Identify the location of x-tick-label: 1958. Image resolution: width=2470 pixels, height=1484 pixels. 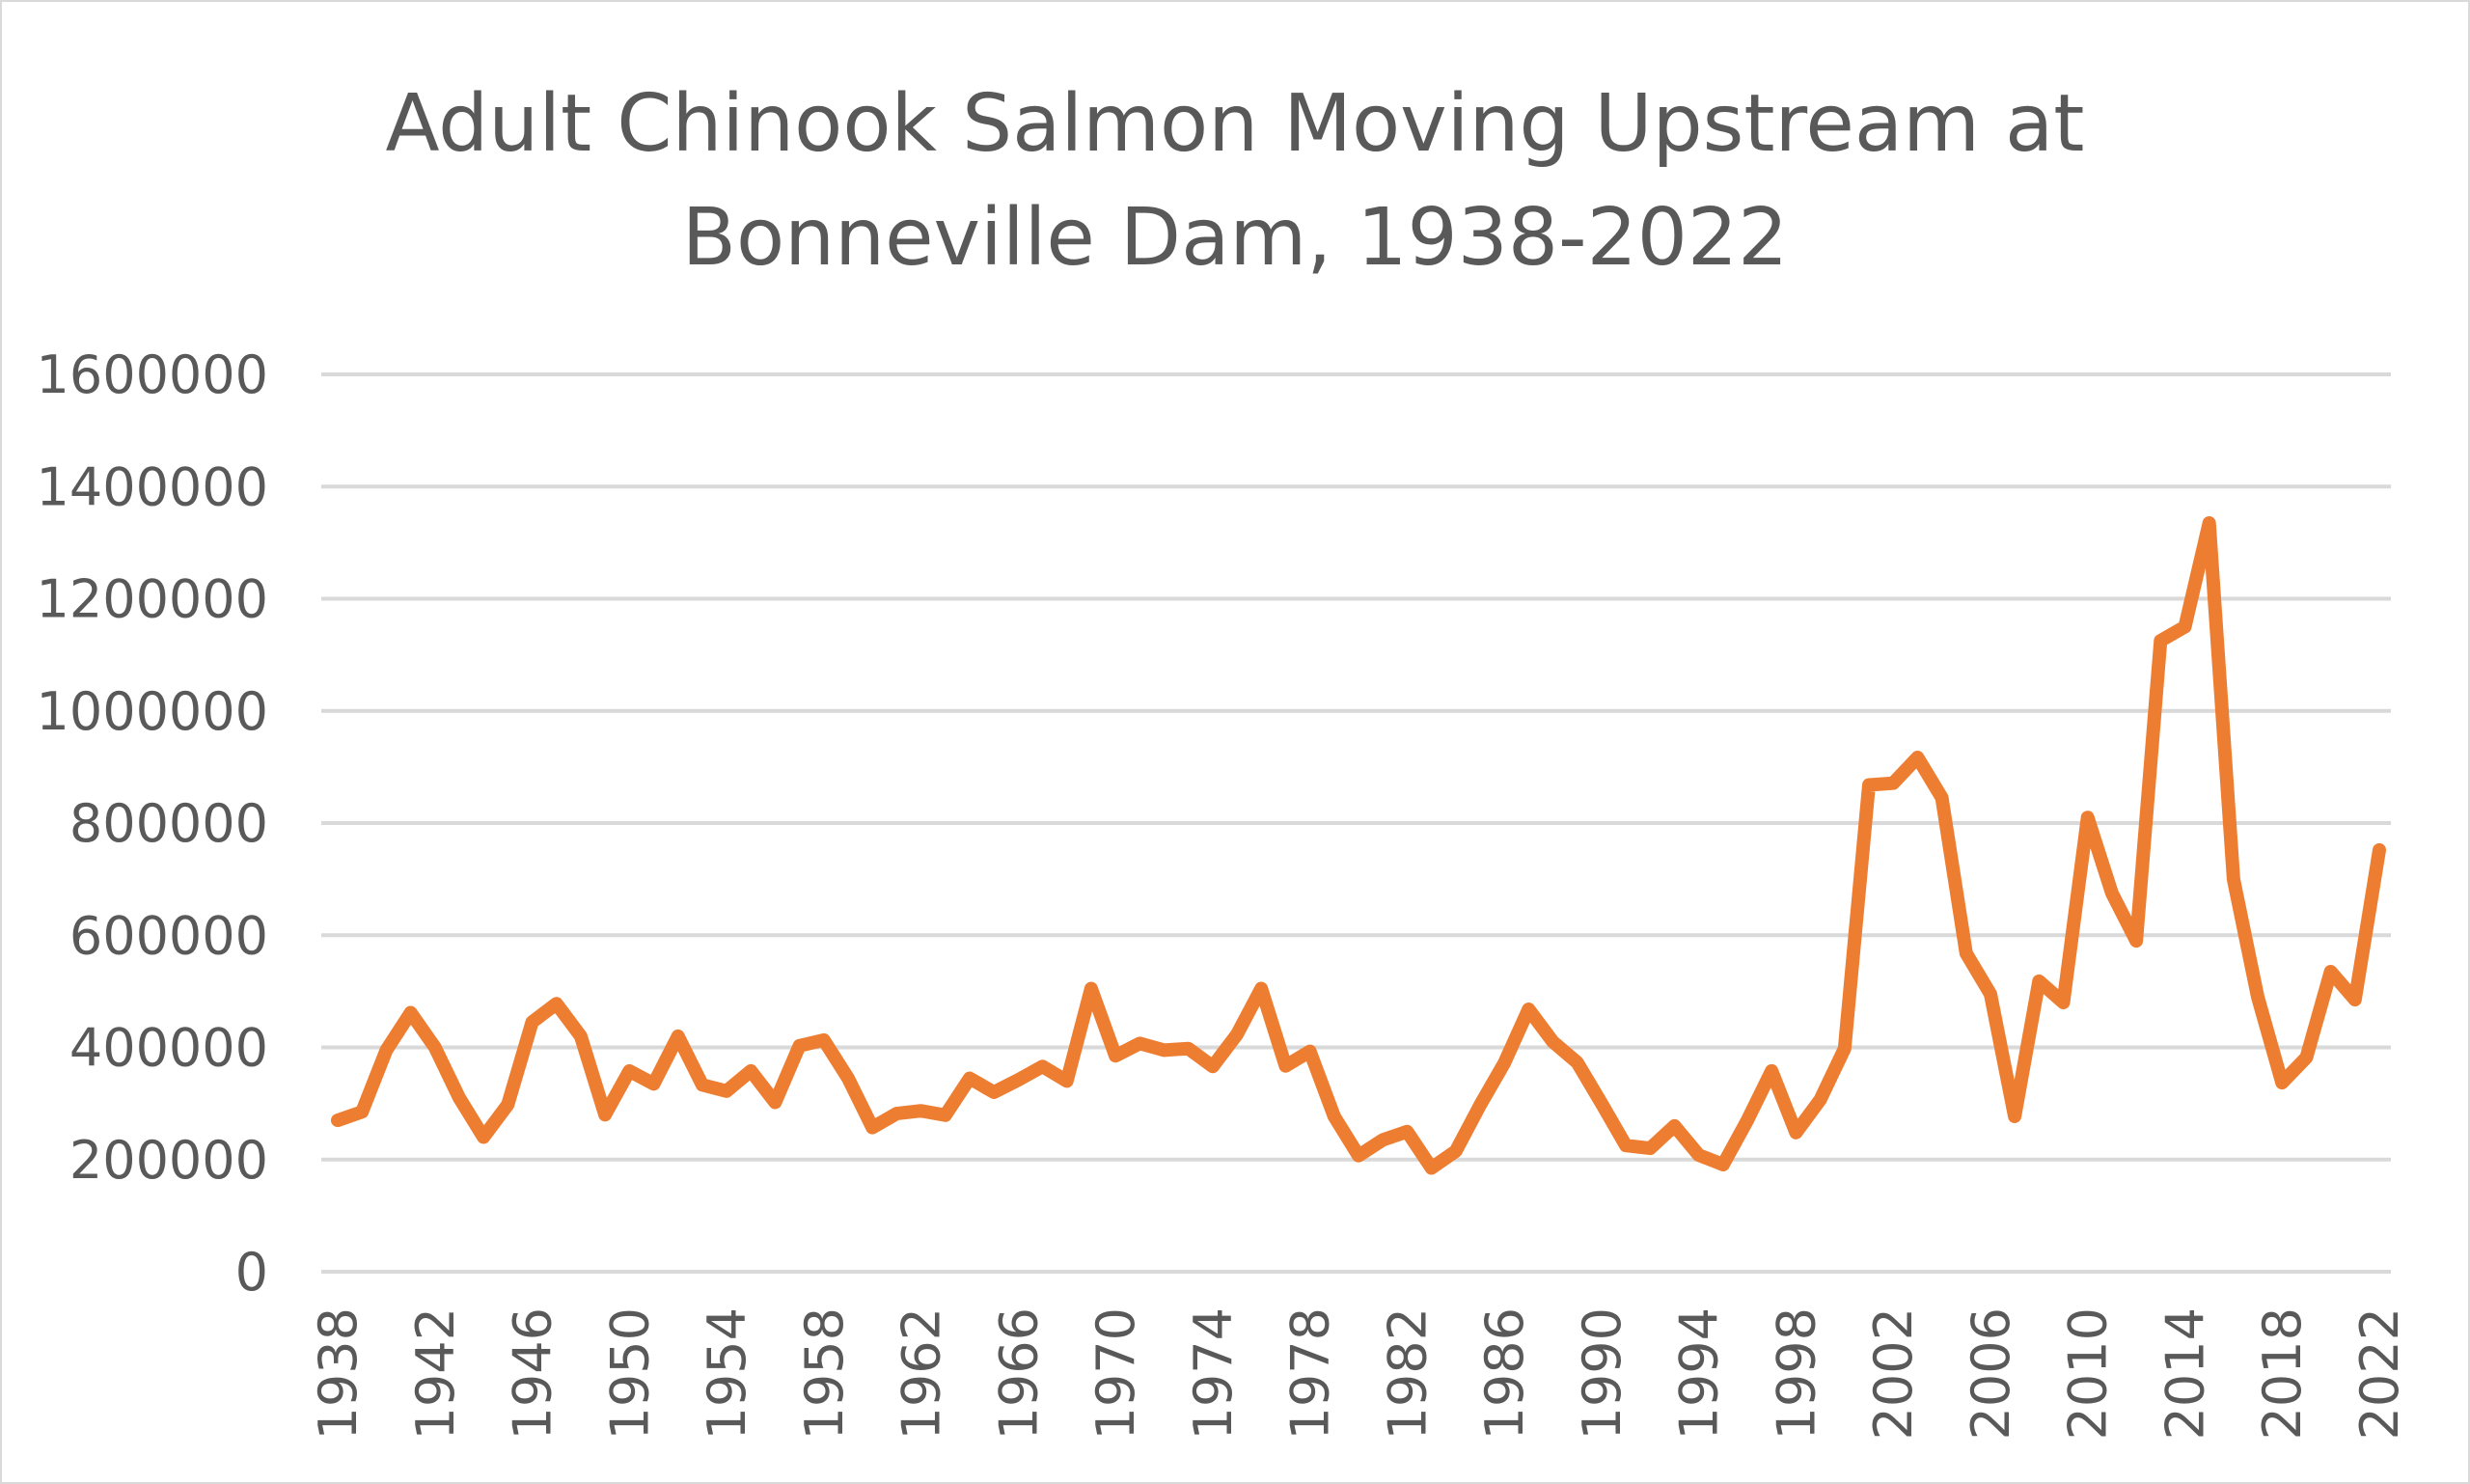
(825, 1373).